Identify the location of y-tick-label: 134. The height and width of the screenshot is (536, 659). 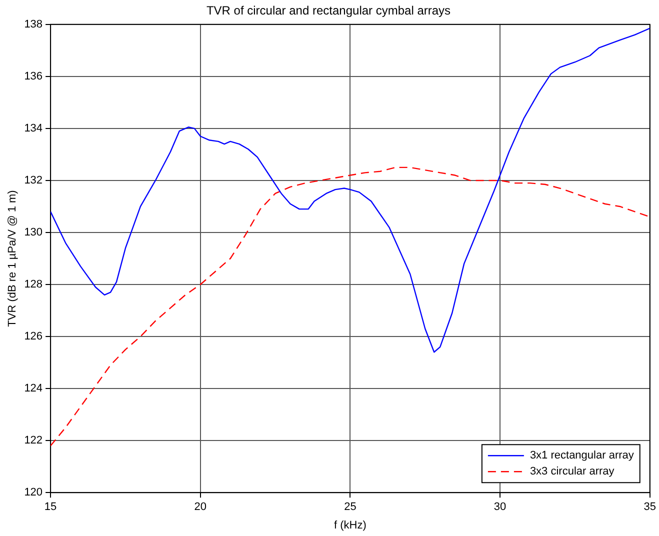
(33, 128).